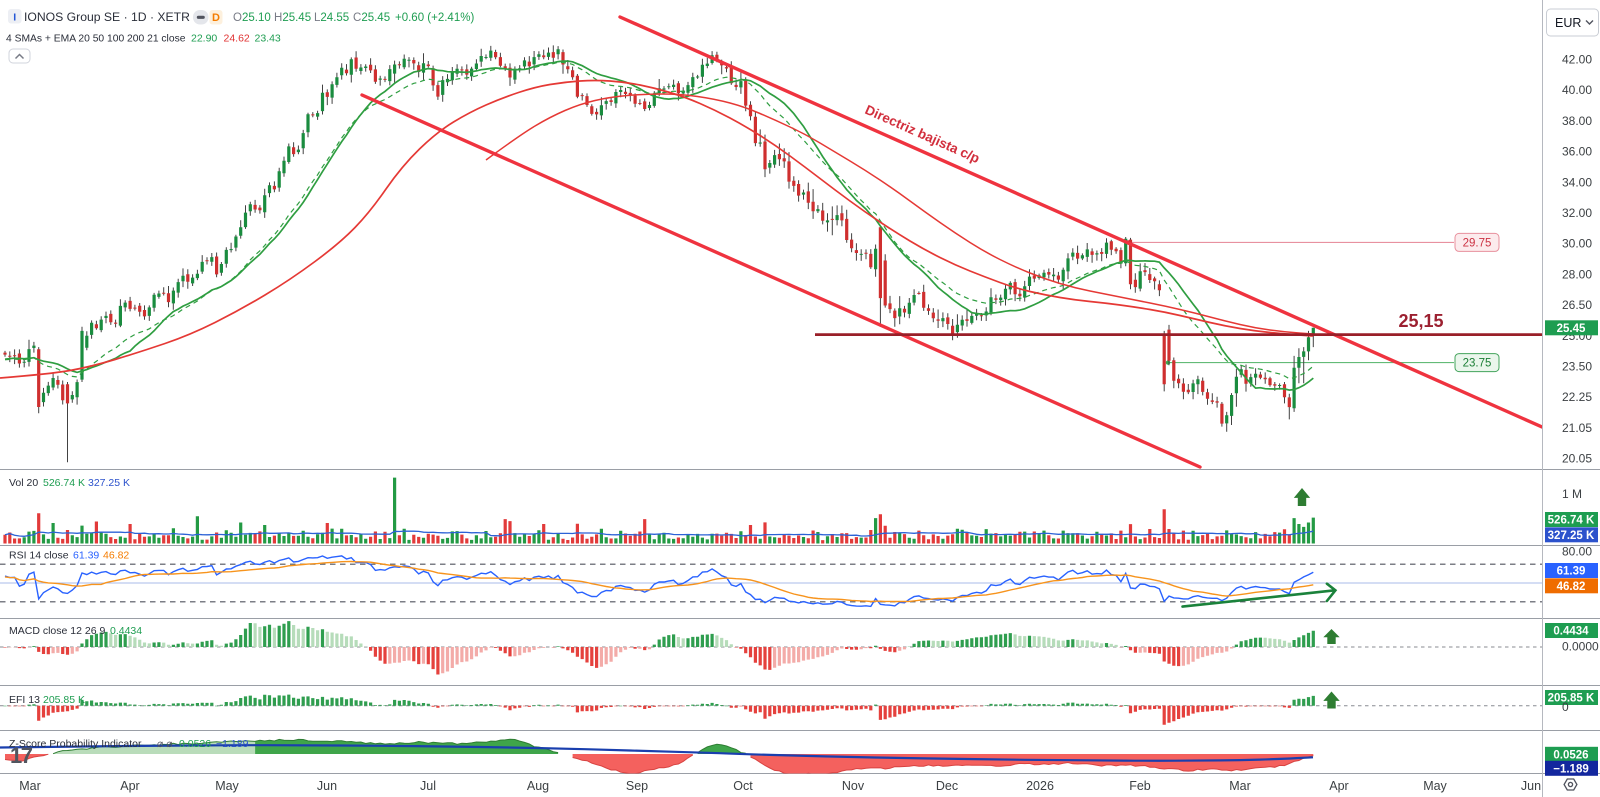 Image resolution: width=1600 pixels, height=797 pixels. What do you see at coordinates (21, 755) in the screenshot?
I see `svg-text: 17` at bounding box center [21, 755].